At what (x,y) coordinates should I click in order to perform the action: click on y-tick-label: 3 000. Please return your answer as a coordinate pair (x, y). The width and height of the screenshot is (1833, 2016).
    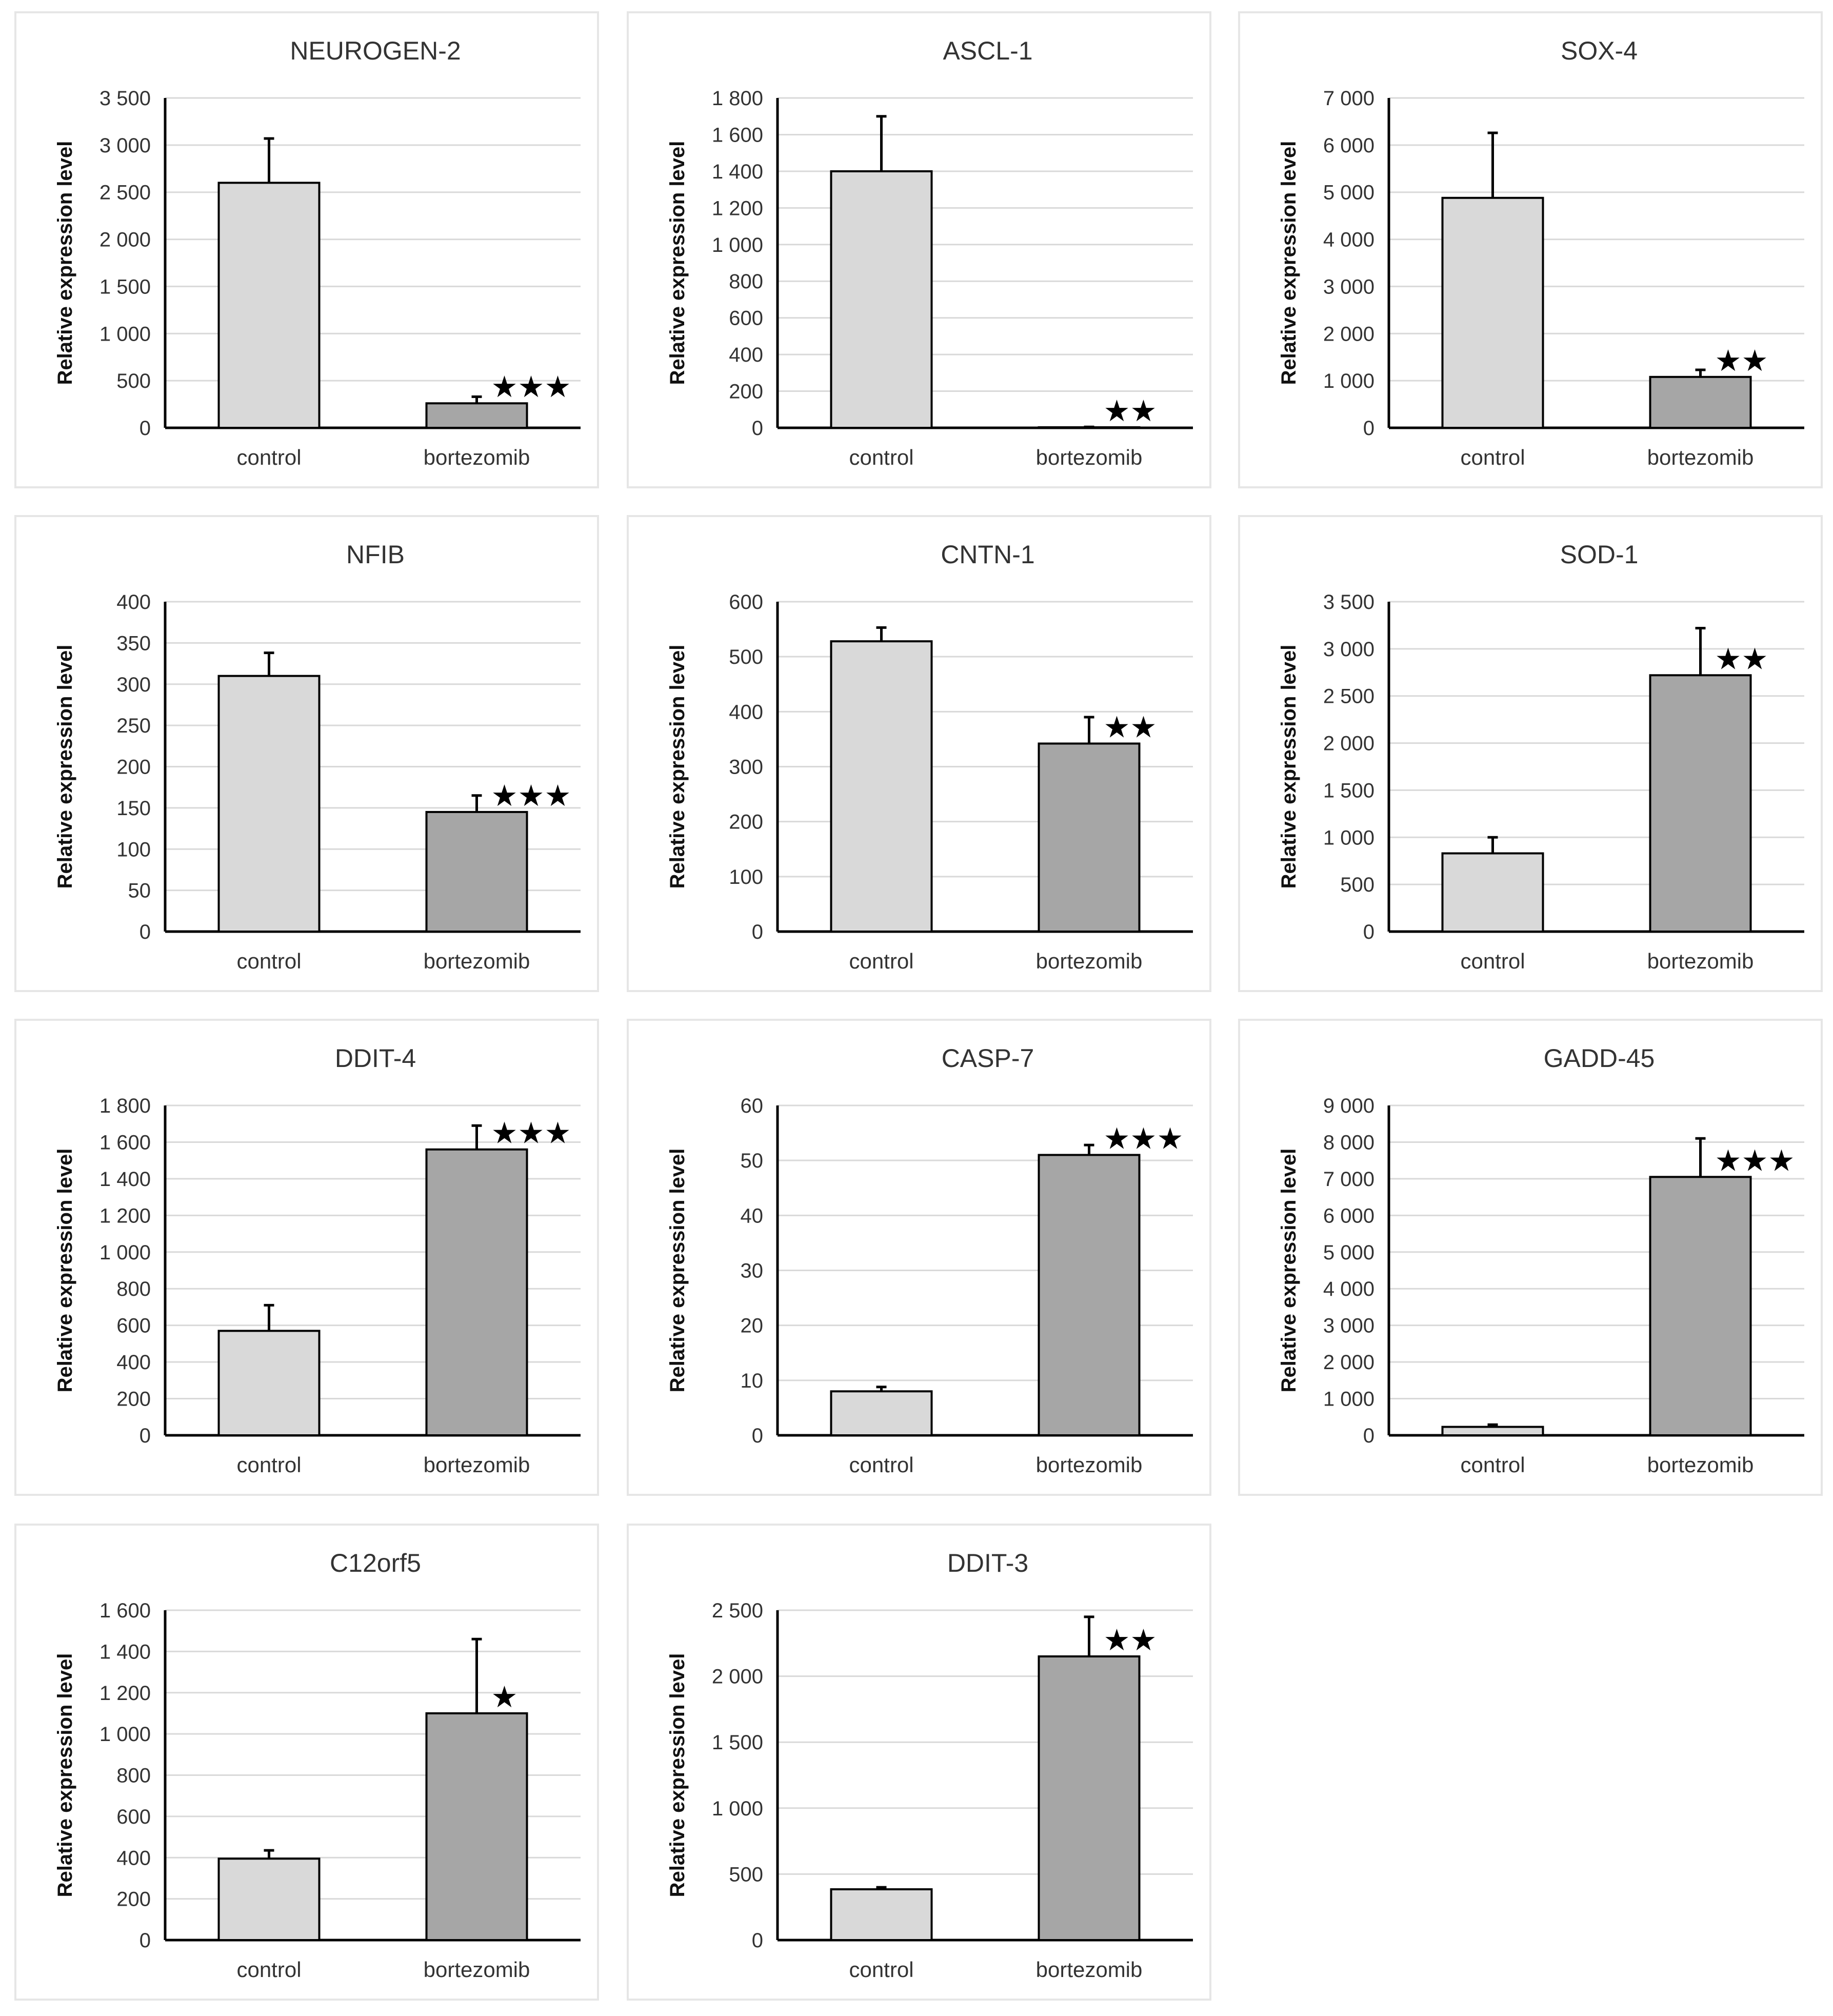
    Looking at the image, I should click on (125, 145).